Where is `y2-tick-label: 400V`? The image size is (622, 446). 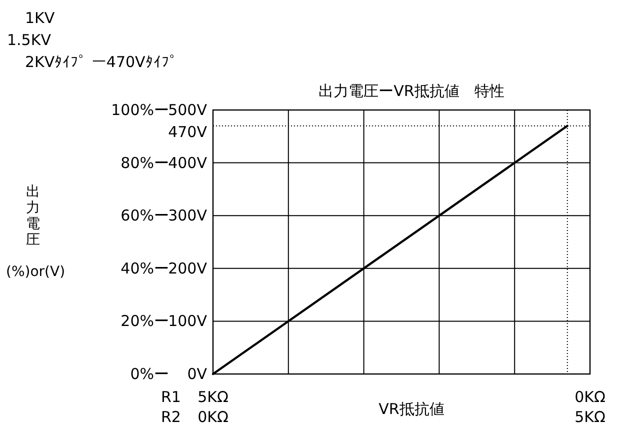 y2-tick-label: 400V is located at coordinates (188, 163).